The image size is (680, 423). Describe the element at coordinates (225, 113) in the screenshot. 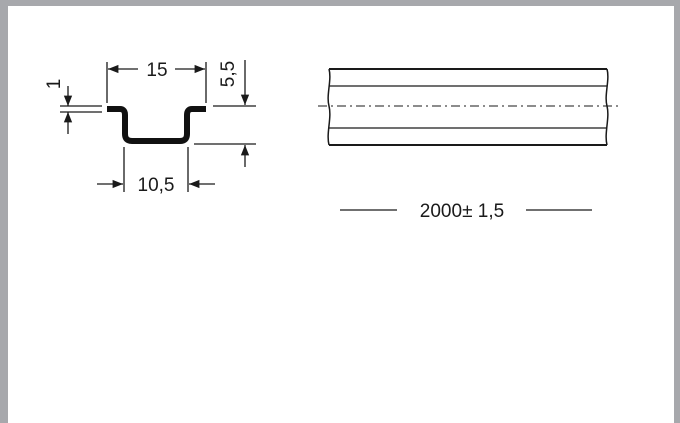

I see `dimension-height: 5,5` at that location.